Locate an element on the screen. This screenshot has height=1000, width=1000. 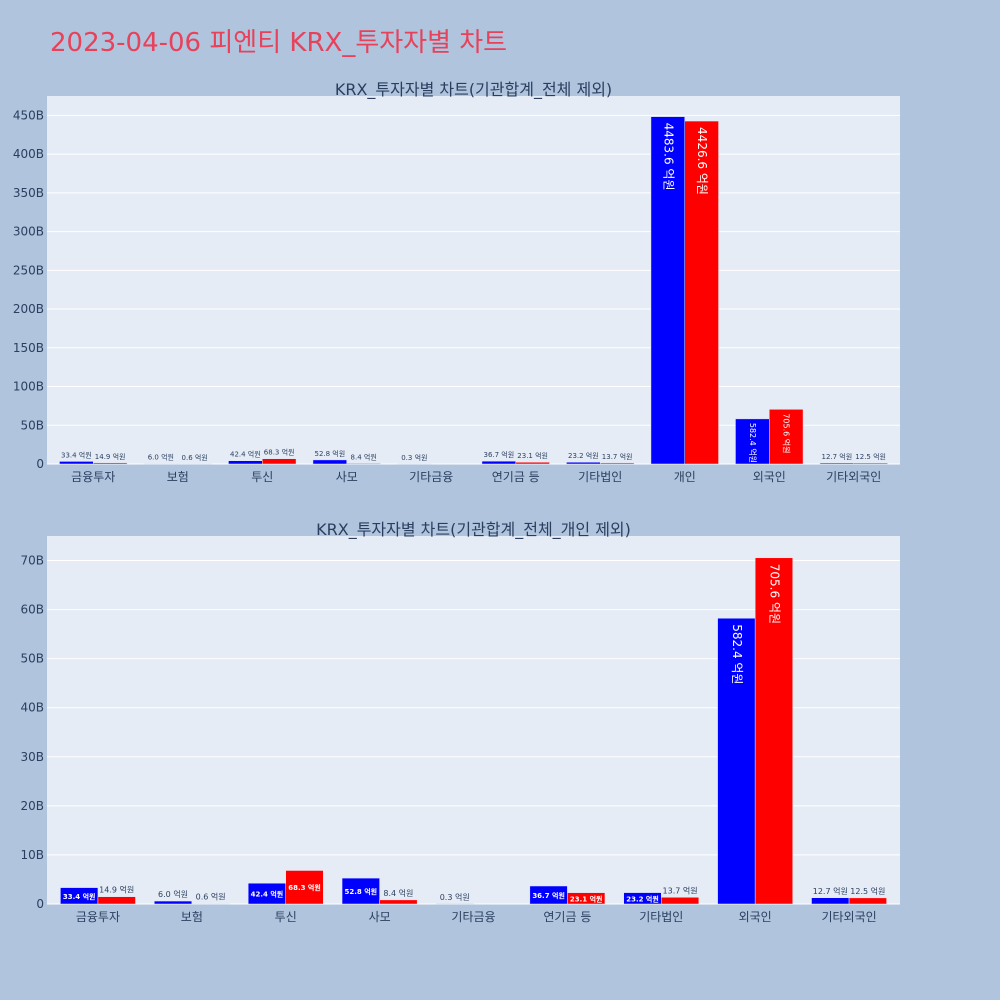
y-tick-label: 300B is located at coordinates (28, 232).